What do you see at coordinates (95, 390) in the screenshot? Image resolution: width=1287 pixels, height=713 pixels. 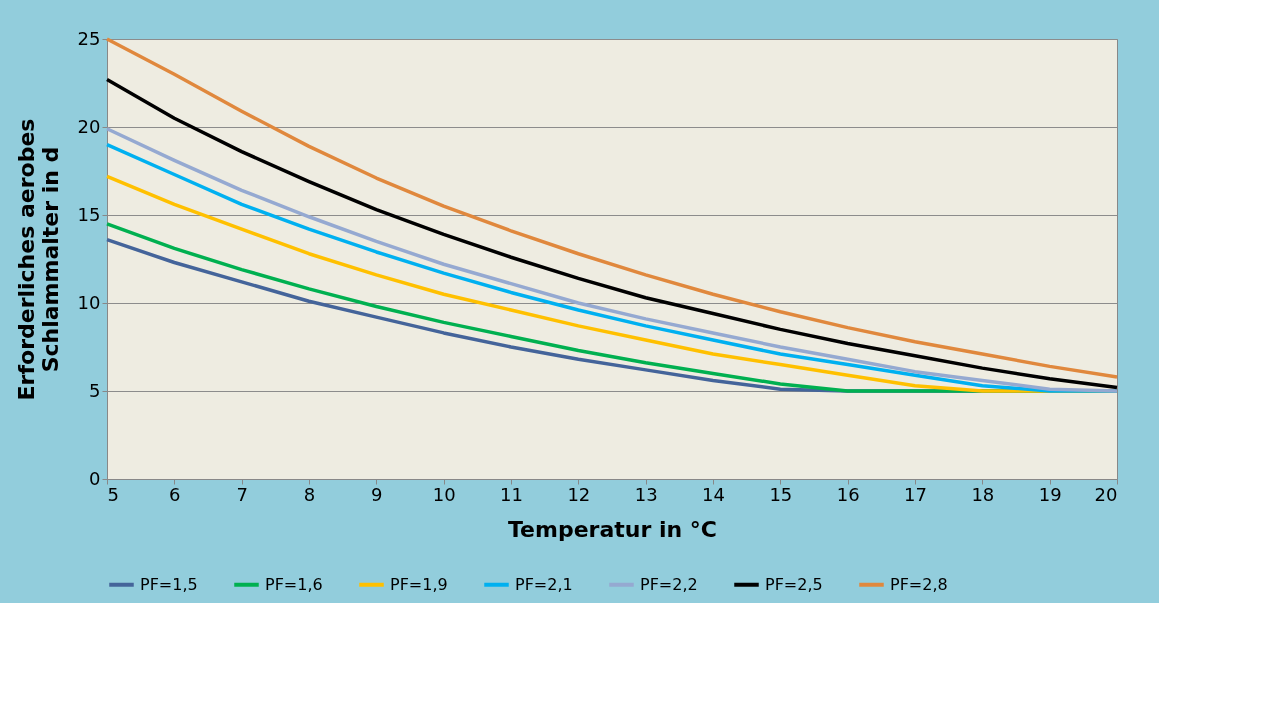 I see `y-tick-label: 5` at bounding box center [95, 390].